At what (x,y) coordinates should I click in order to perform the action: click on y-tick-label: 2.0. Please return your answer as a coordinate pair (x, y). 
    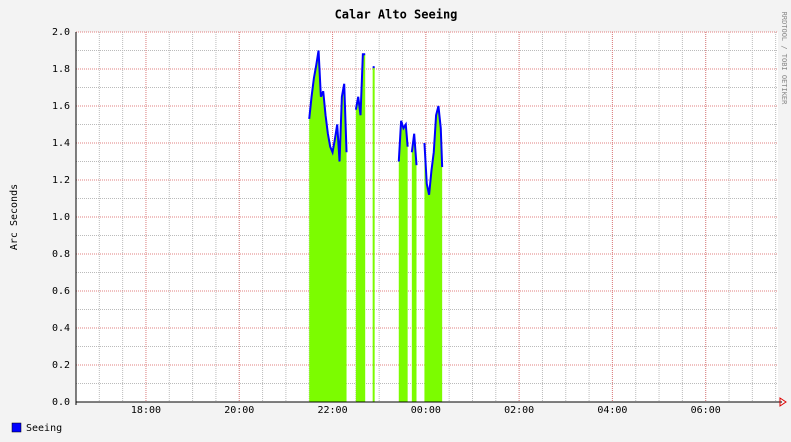
    Looking at the image, I should click on (61, 32).